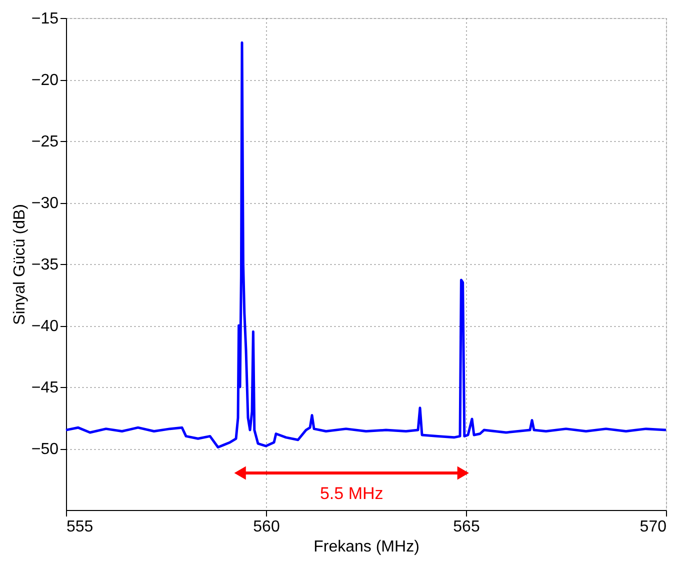  I want to click on y-tick-label: −45, so click(45, 388).